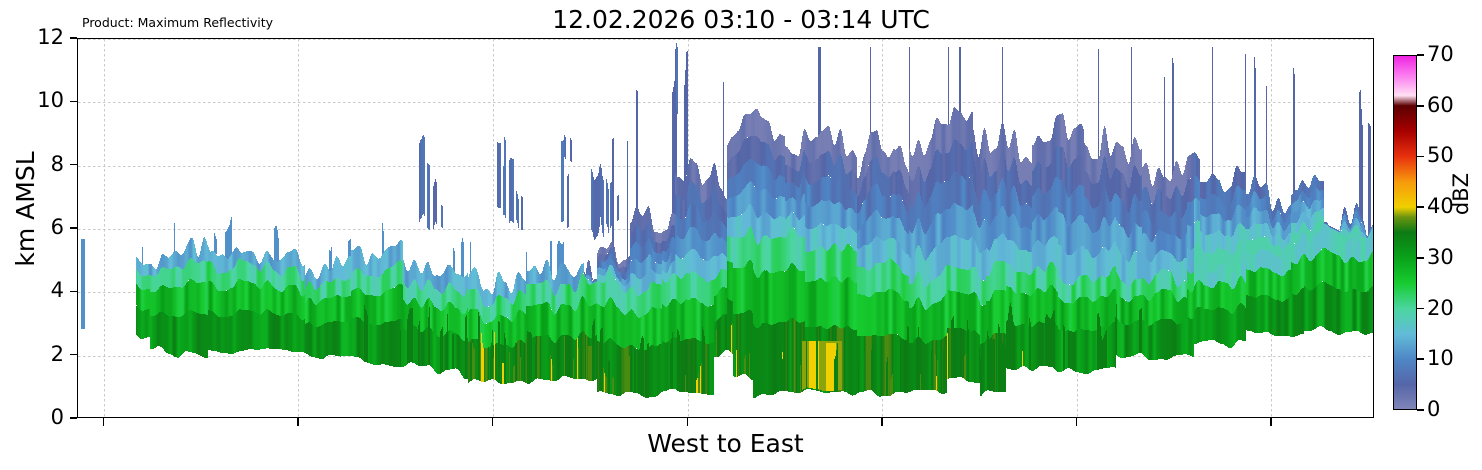 The image size is (1482, 470). Describe the element at coordinates (57, 417) in the screenshot. I see `y-tick-label: 0` at that location.